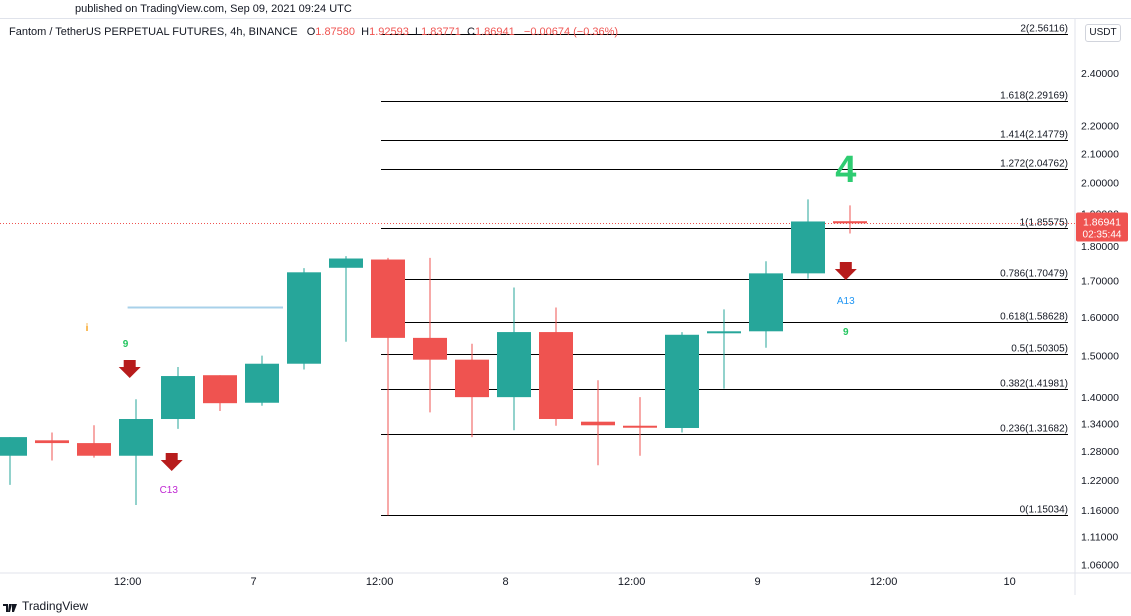 The height and width of the screenshot is (616, 1131). Describe the element at coordinates (1034, 317) in the screenshot. I see `fib-level-label: 0.618(1.58628)` at that location.